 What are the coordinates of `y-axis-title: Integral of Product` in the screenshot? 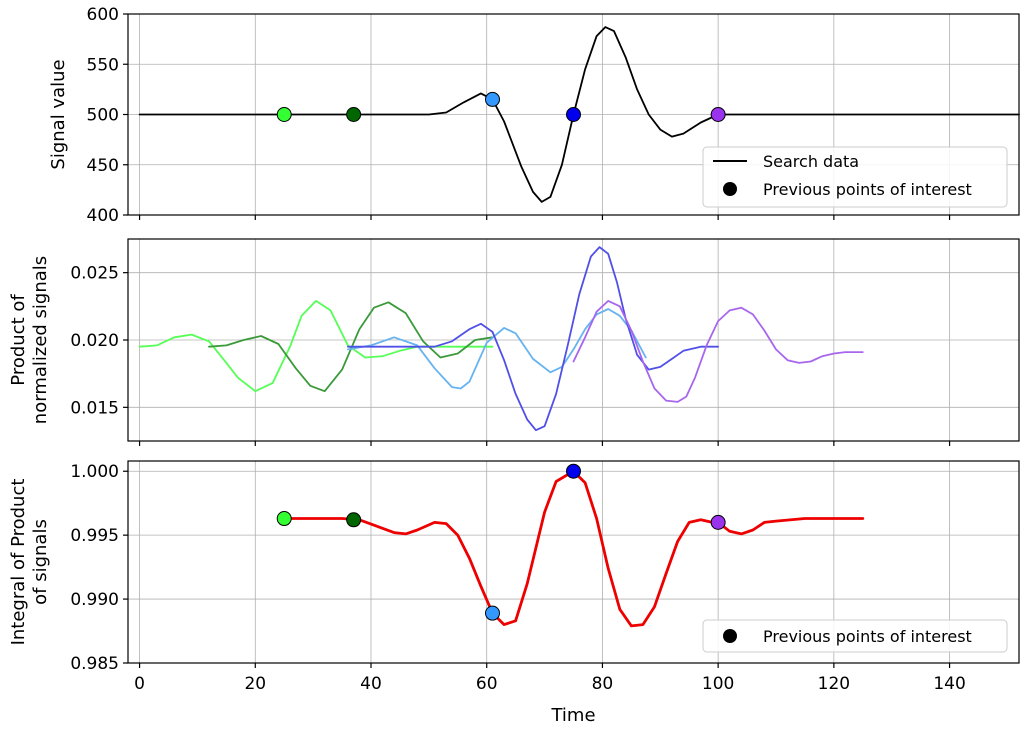 It's located at (18, 562).